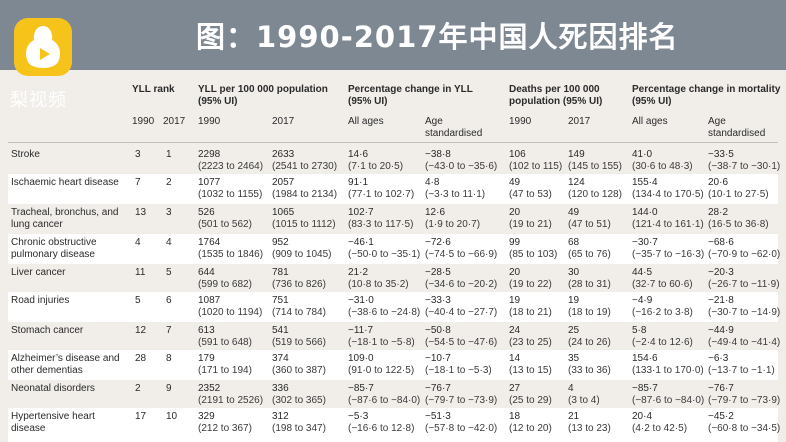  Describe the element at coordinates (283, 182) in the screenshot. I see `value: 2057` at that location.